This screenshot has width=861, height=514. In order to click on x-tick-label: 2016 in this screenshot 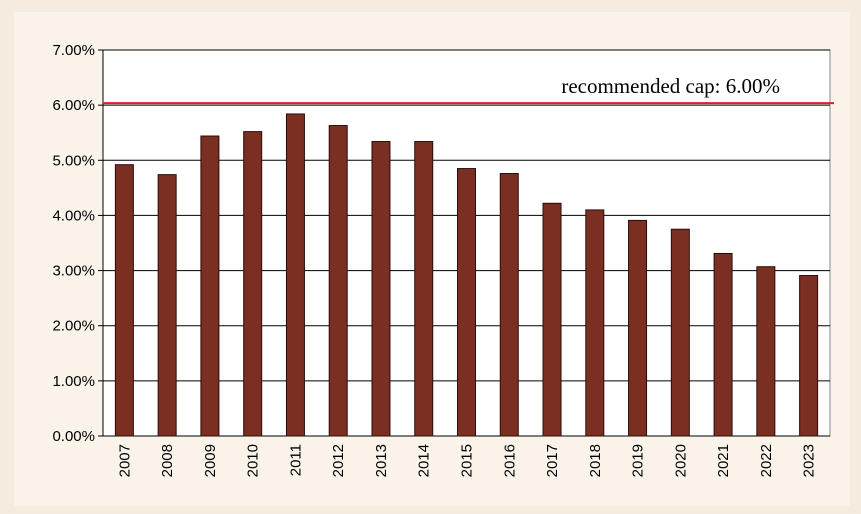, I will do `click(509, 460)`.